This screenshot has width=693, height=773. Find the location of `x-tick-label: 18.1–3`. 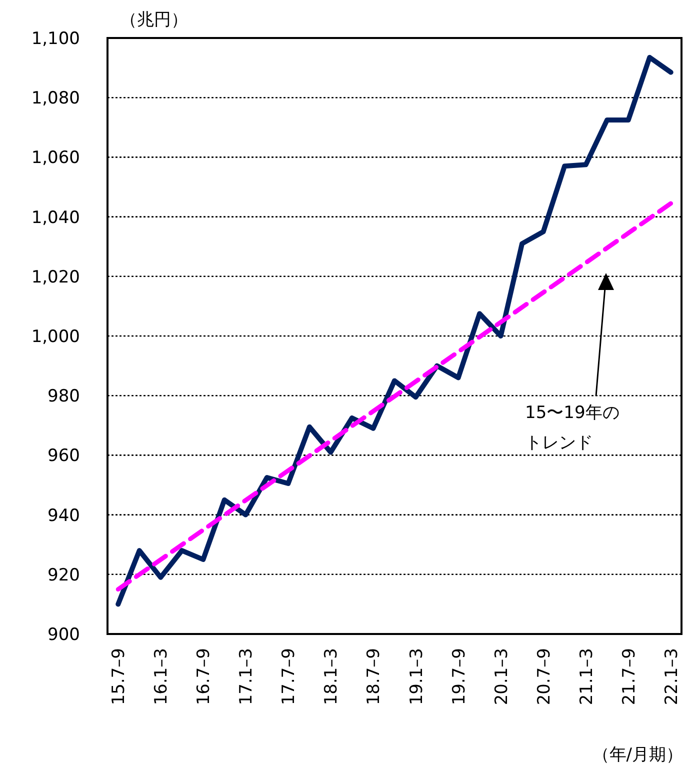

x-tick-label: 18.1–3 is located at coordinates (332, 677).